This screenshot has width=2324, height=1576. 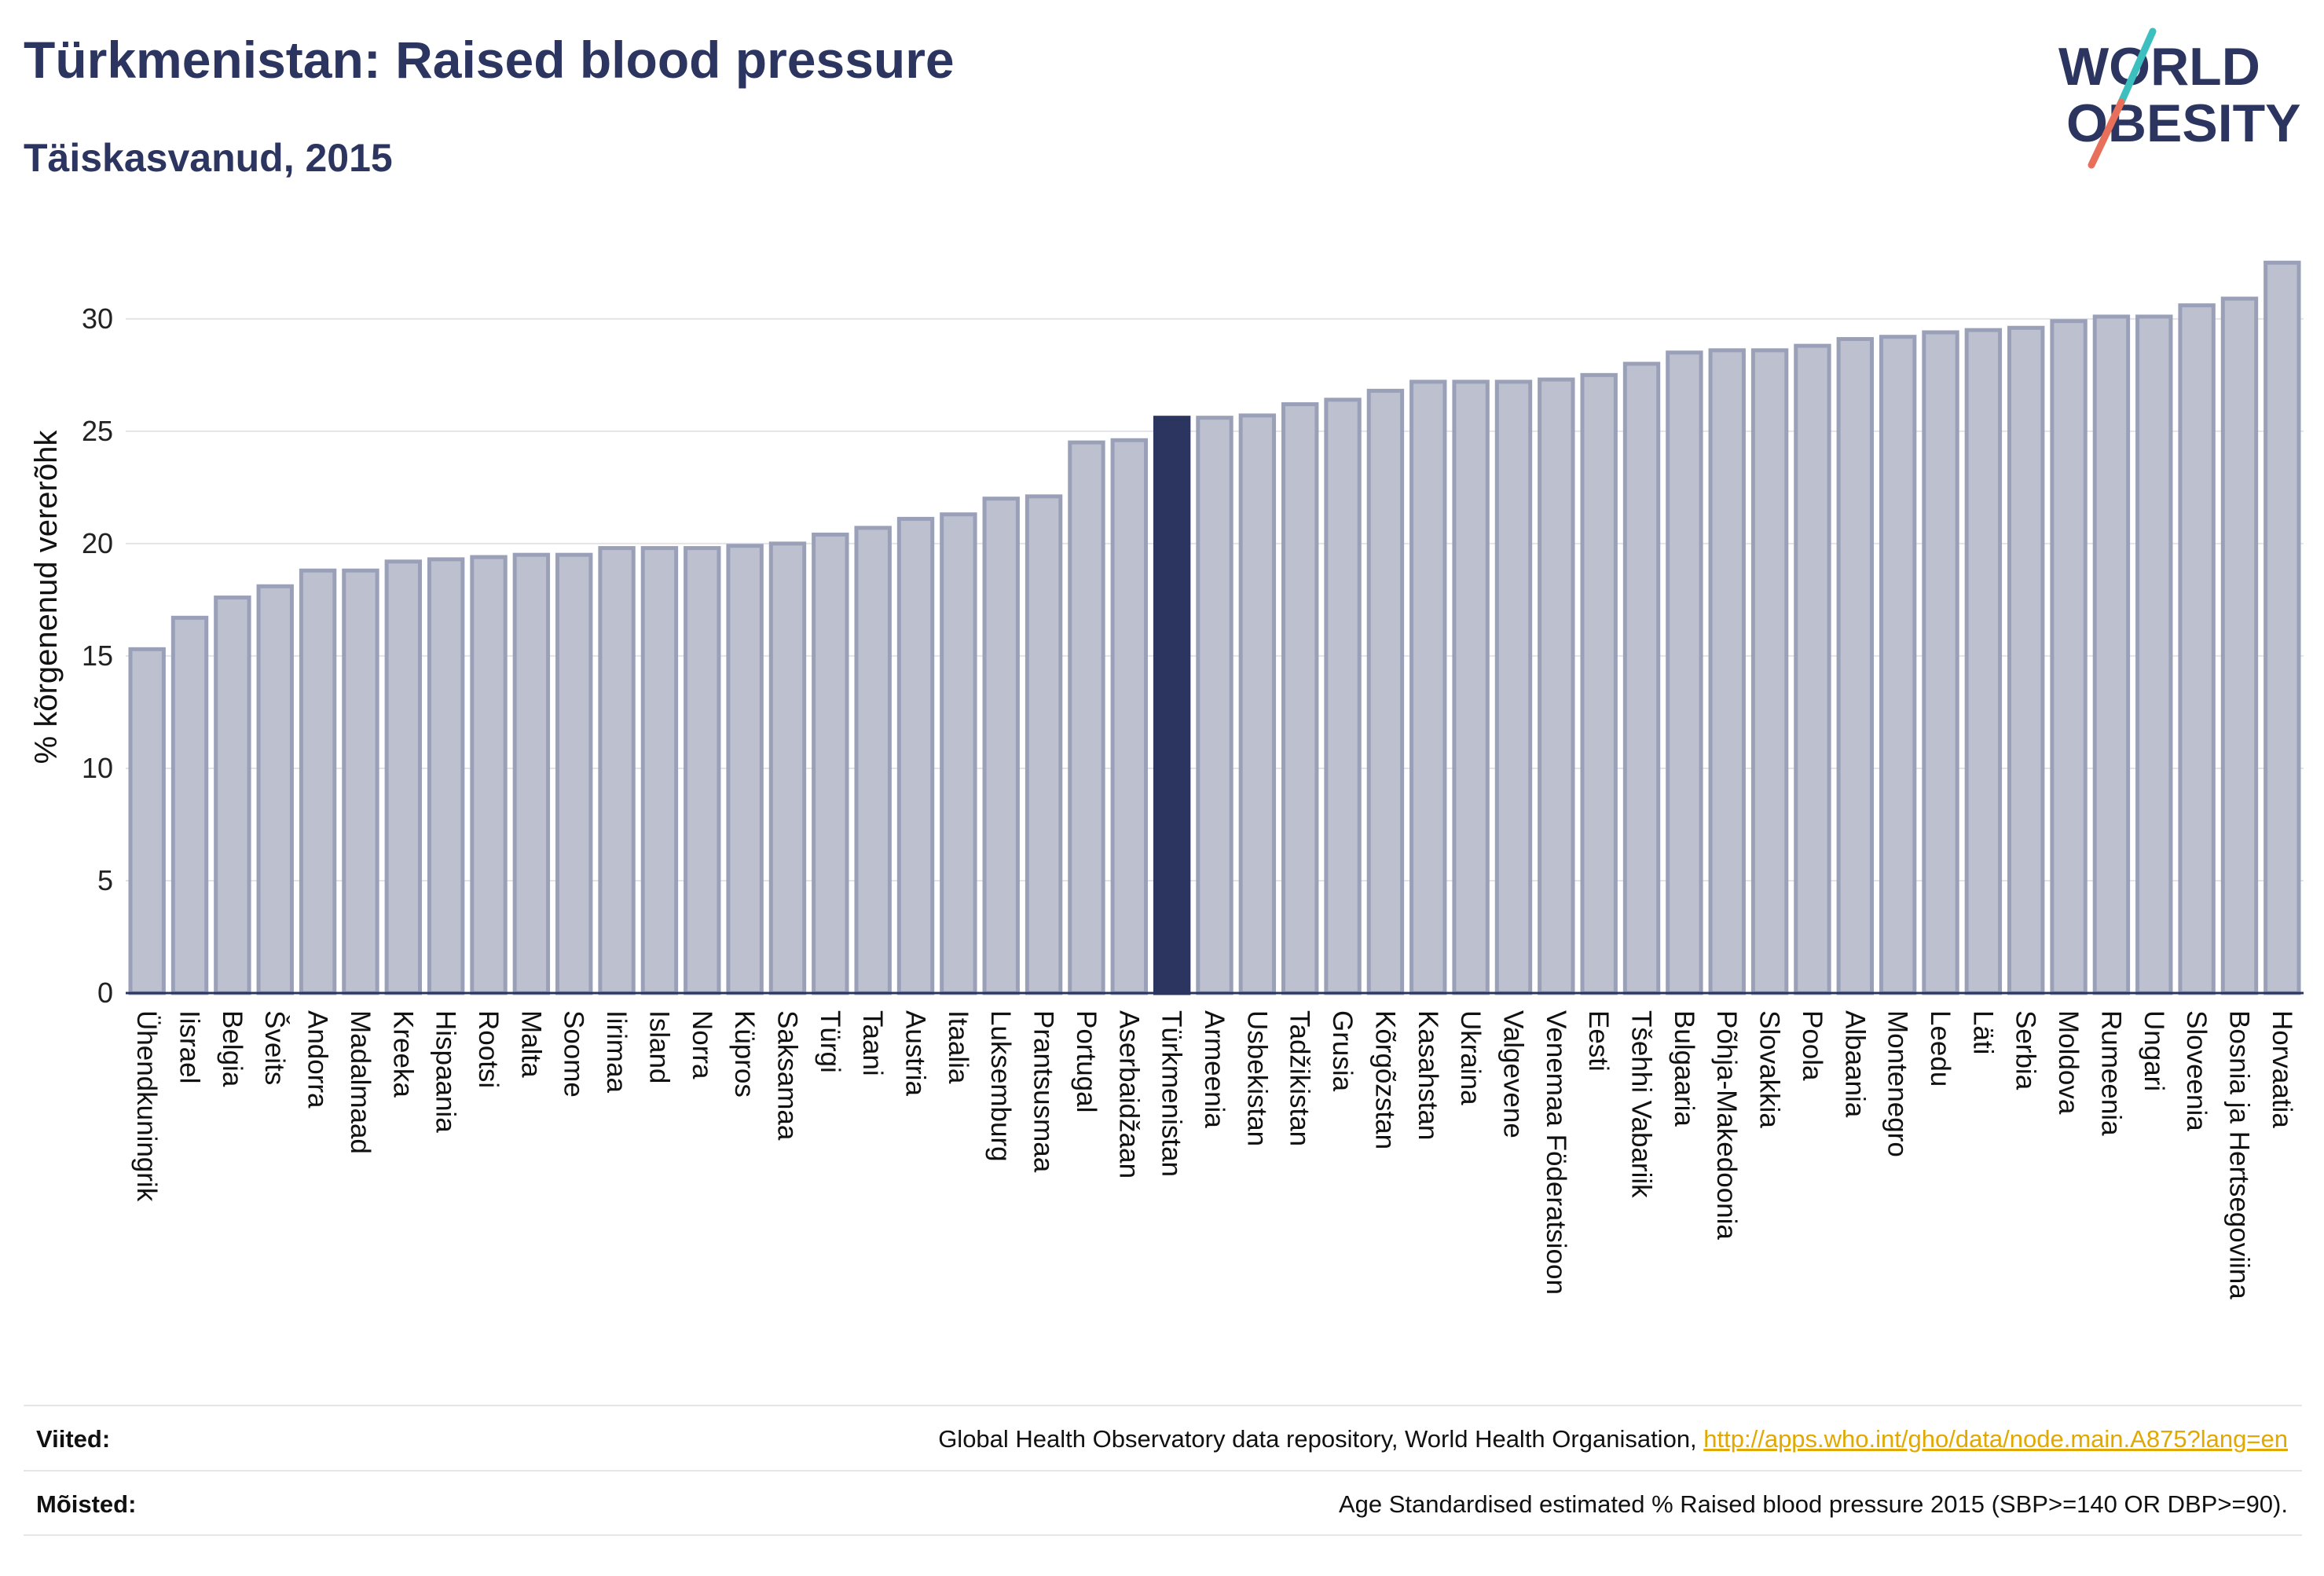 What do you see at coordinates (2111, 654) in the screenshot?
I see `bar-Rumeenia` at bounding box center [2111, 654].